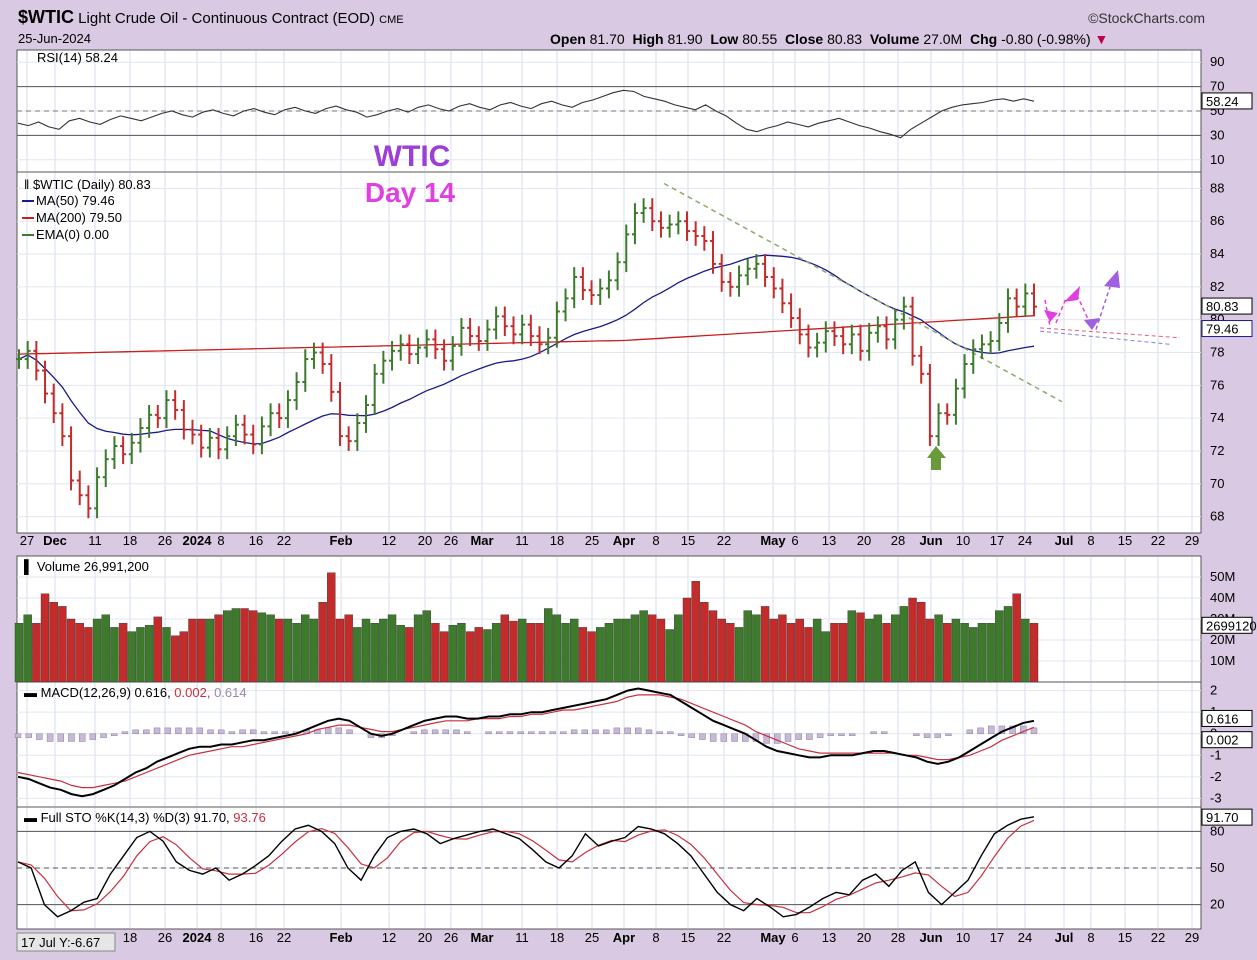 Image resolution: width=1257 pixels, height=960 pixels. Describe the element at coordinates (1146, 18) in the screenshot. I see `source-credit: ©StockCharts.com` at that location.